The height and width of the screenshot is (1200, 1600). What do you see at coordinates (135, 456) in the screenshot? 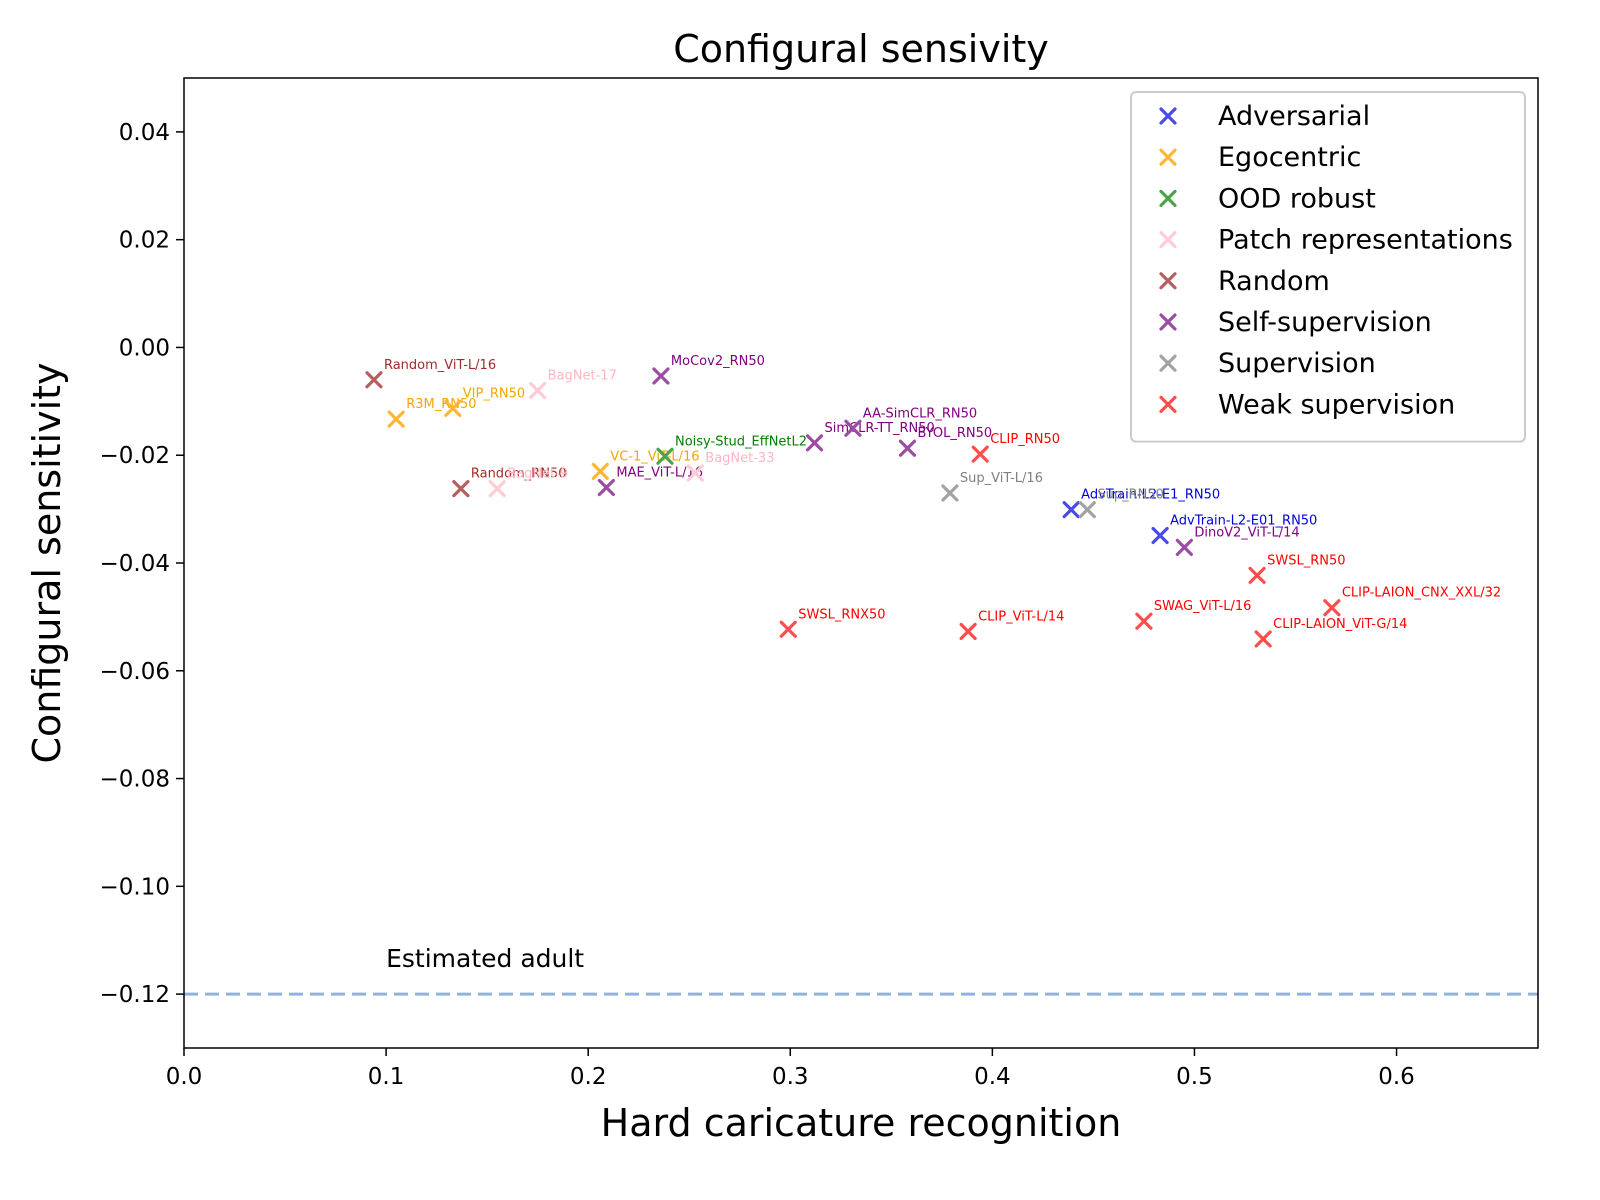
I see `y-tick-label: −0.02` at bounding box center [135, 456].